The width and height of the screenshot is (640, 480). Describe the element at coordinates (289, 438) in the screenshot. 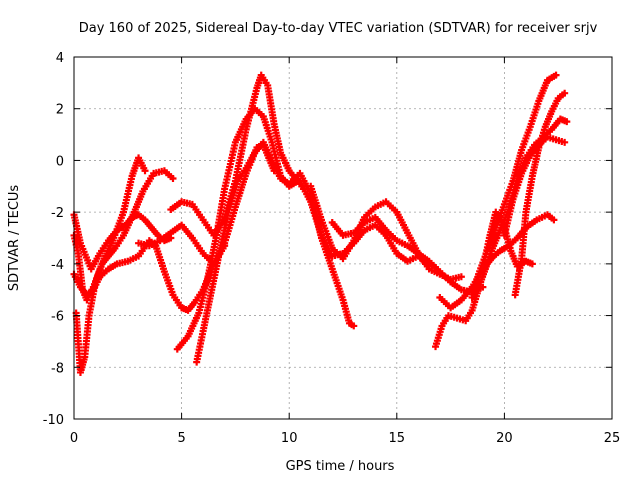

I see `x-tick-label: 10` at that location.